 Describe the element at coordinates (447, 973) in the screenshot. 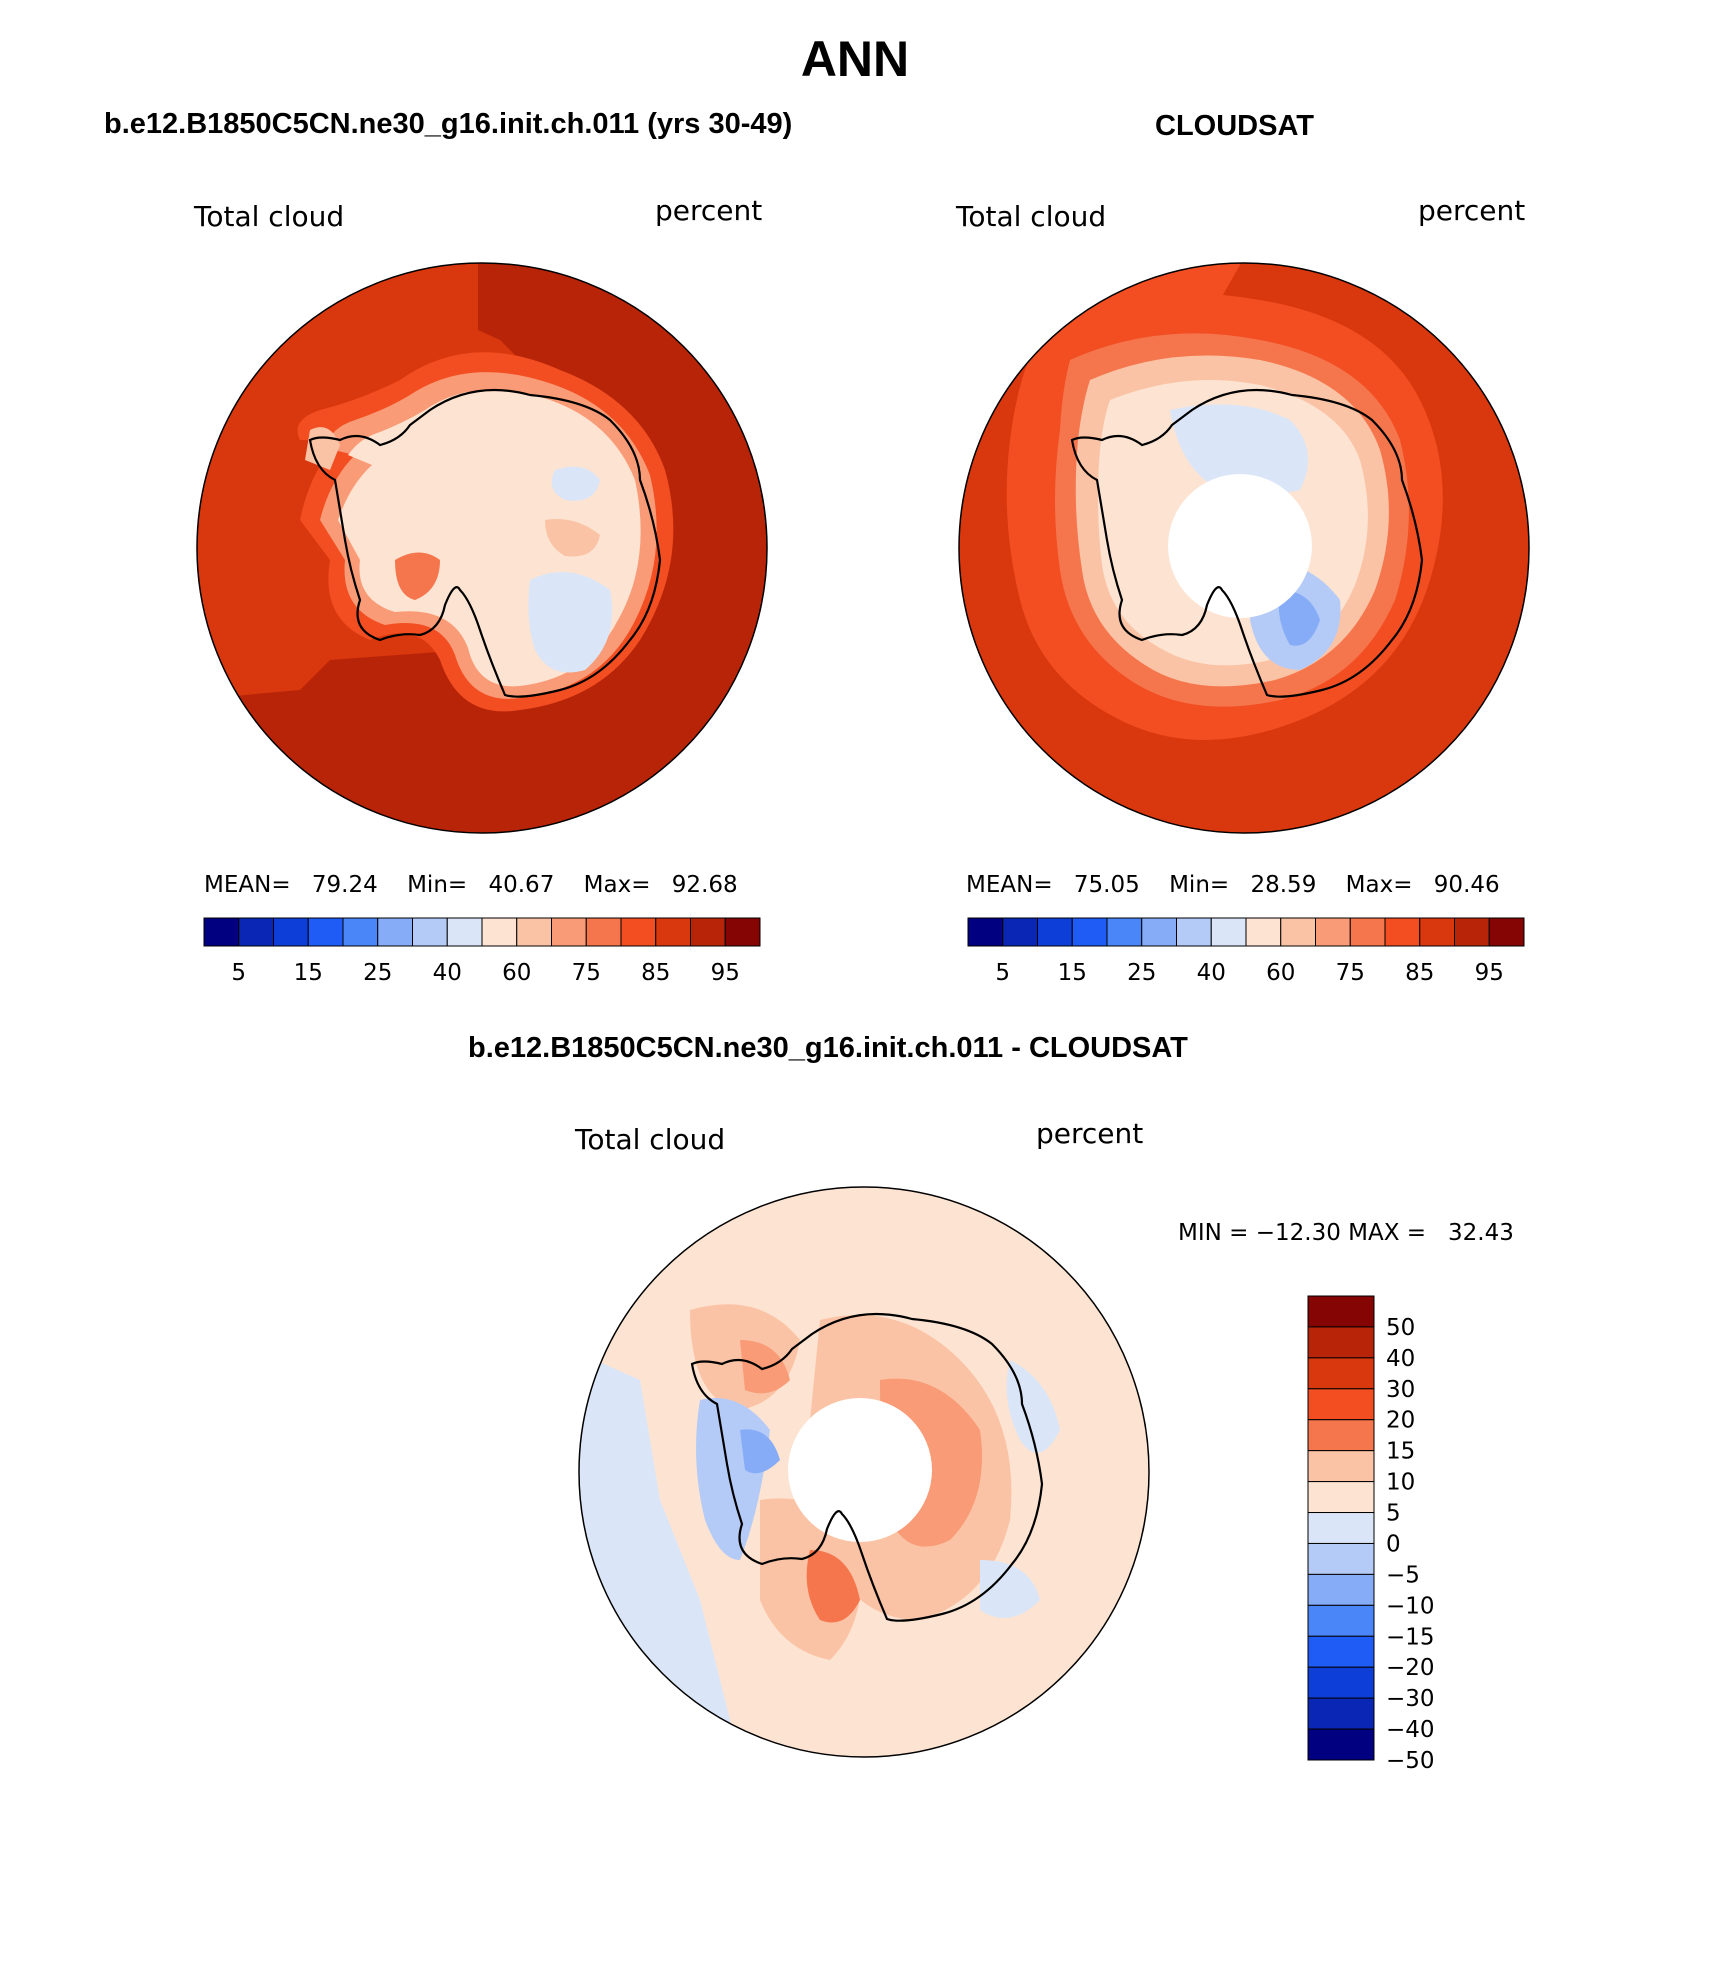

I see `model-colorbar-tick-label: 40` at that location.